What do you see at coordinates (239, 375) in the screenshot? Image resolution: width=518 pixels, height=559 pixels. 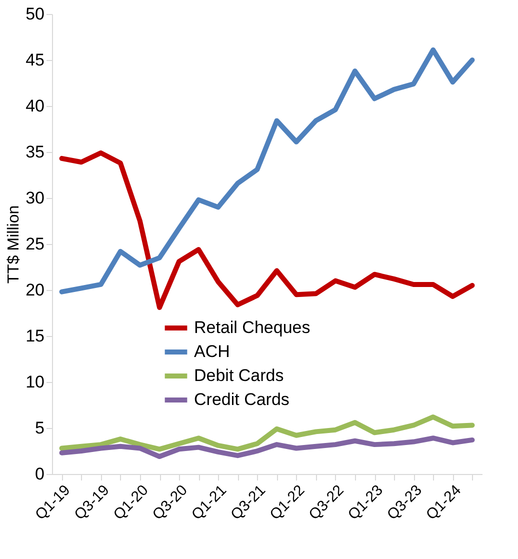 I see `legend-label: Debit Cards` at bounding box center [239, 375].